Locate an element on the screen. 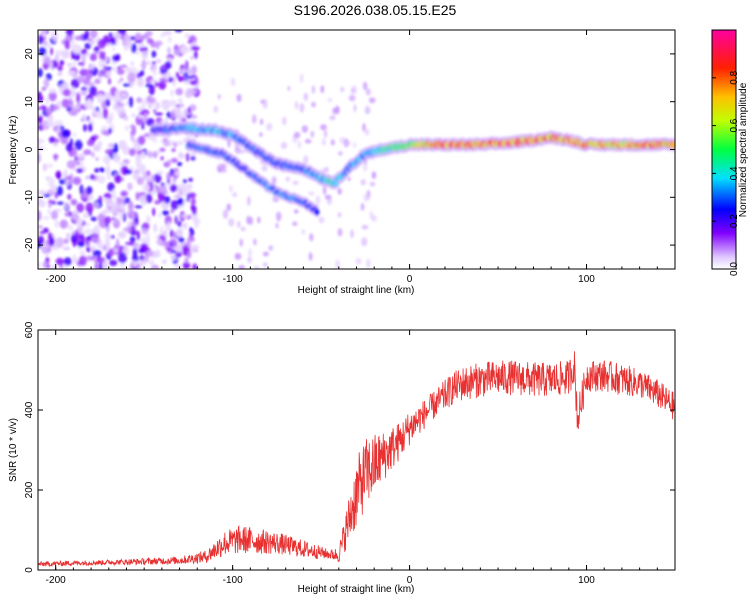 Image resolution: width=750 pixels, height=600 pixels. snr-x-label: Height of straight line (km) is located at coordinates (356, 589).